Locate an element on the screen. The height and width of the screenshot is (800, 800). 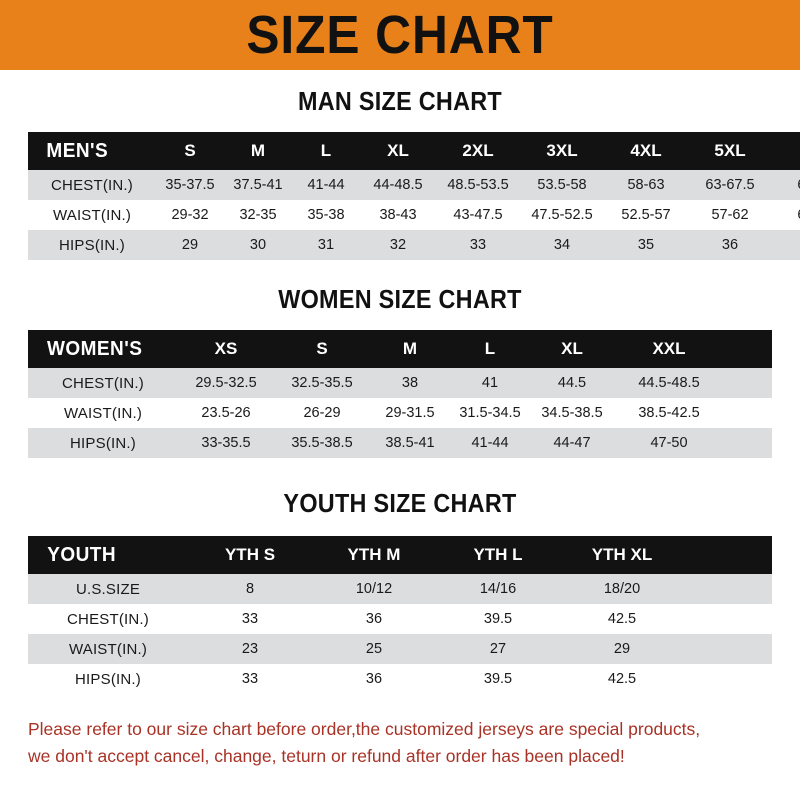
table-row: WAIST(IN.) 23 25 27 29 is located at coordinates (400, 649).